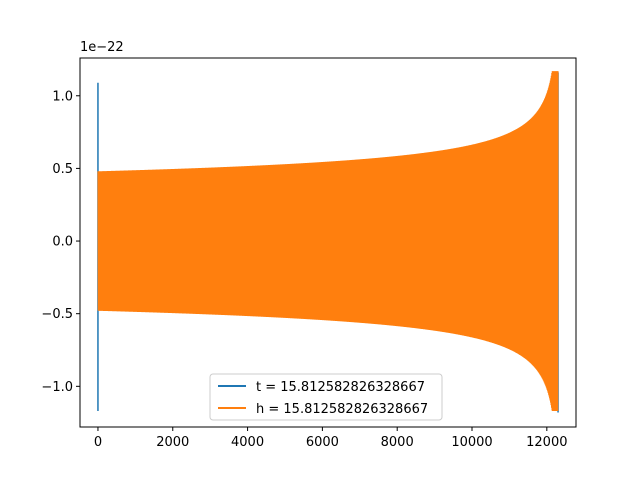  I want to click on x-tick-label: 8000, so click(397, 442).